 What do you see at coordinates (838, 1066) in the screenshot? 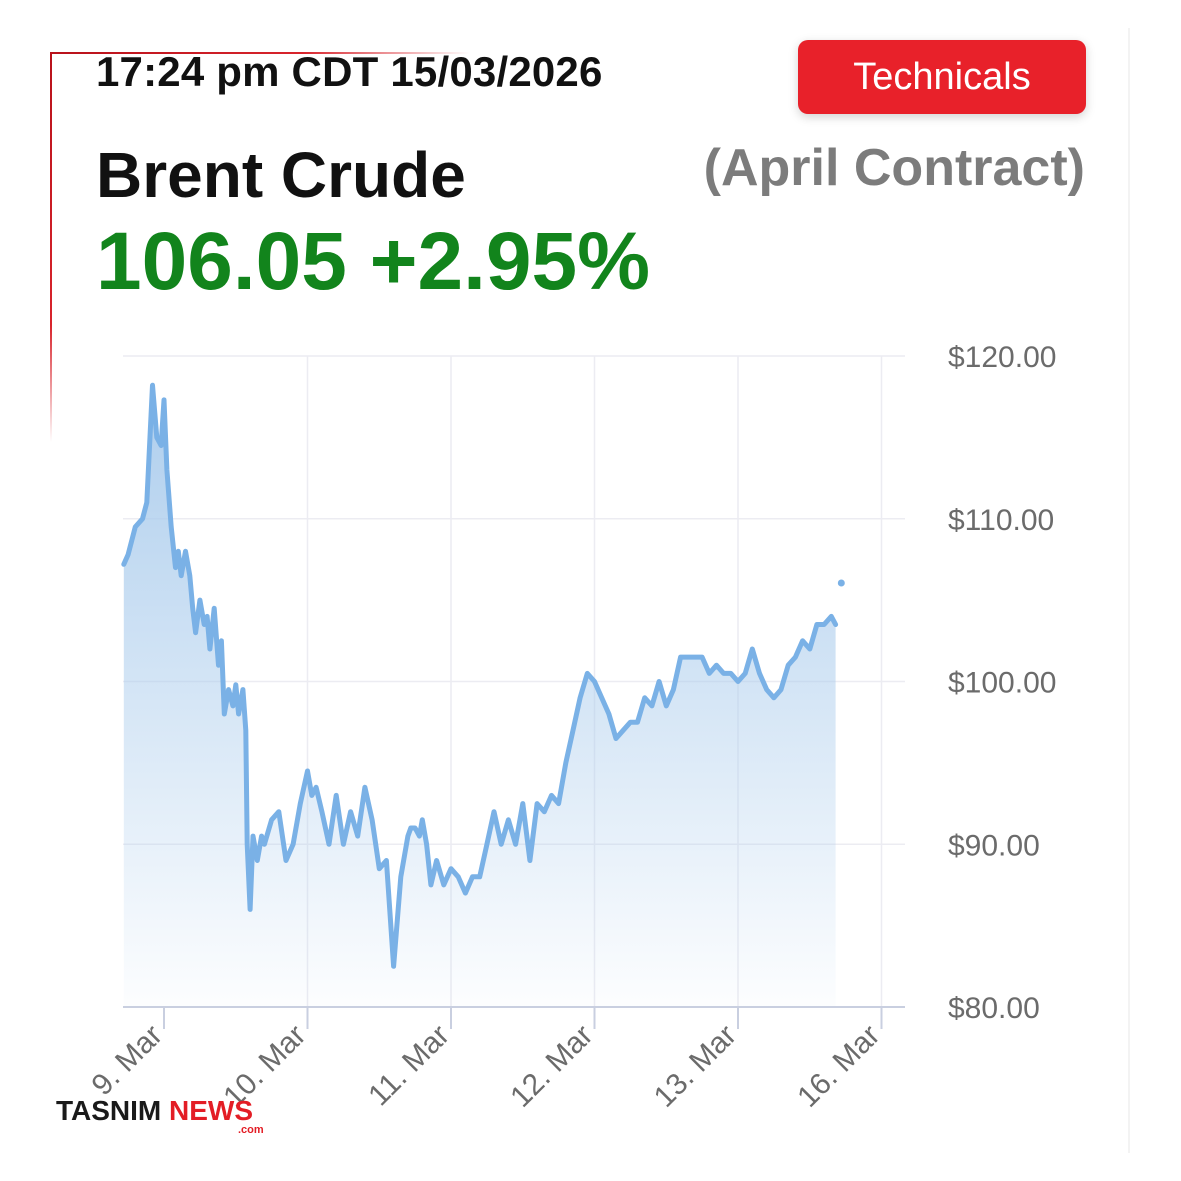
I see `x-tick-label: 16. Mar` at bounding box center [838, 1066].